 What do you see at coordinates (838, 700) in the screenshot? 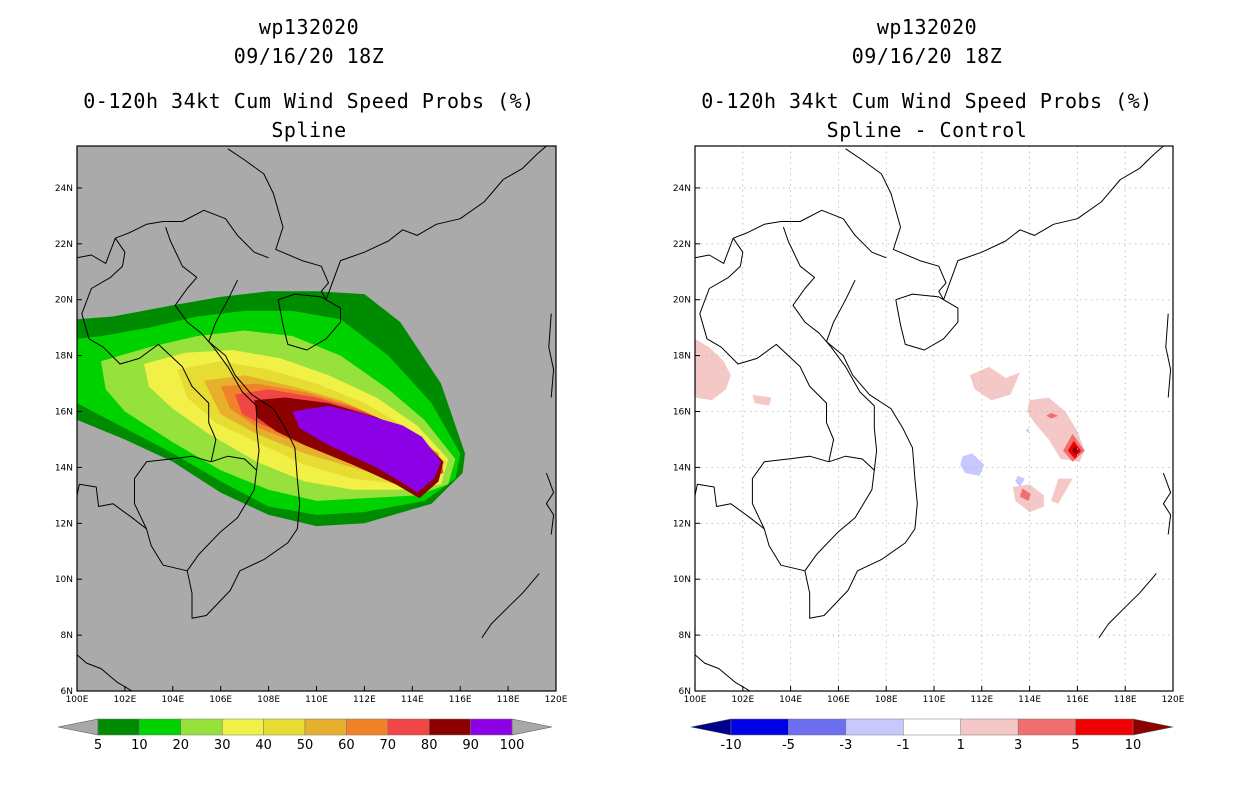
I see `x-tick-label: 106E` at bounding box center [838, 700].